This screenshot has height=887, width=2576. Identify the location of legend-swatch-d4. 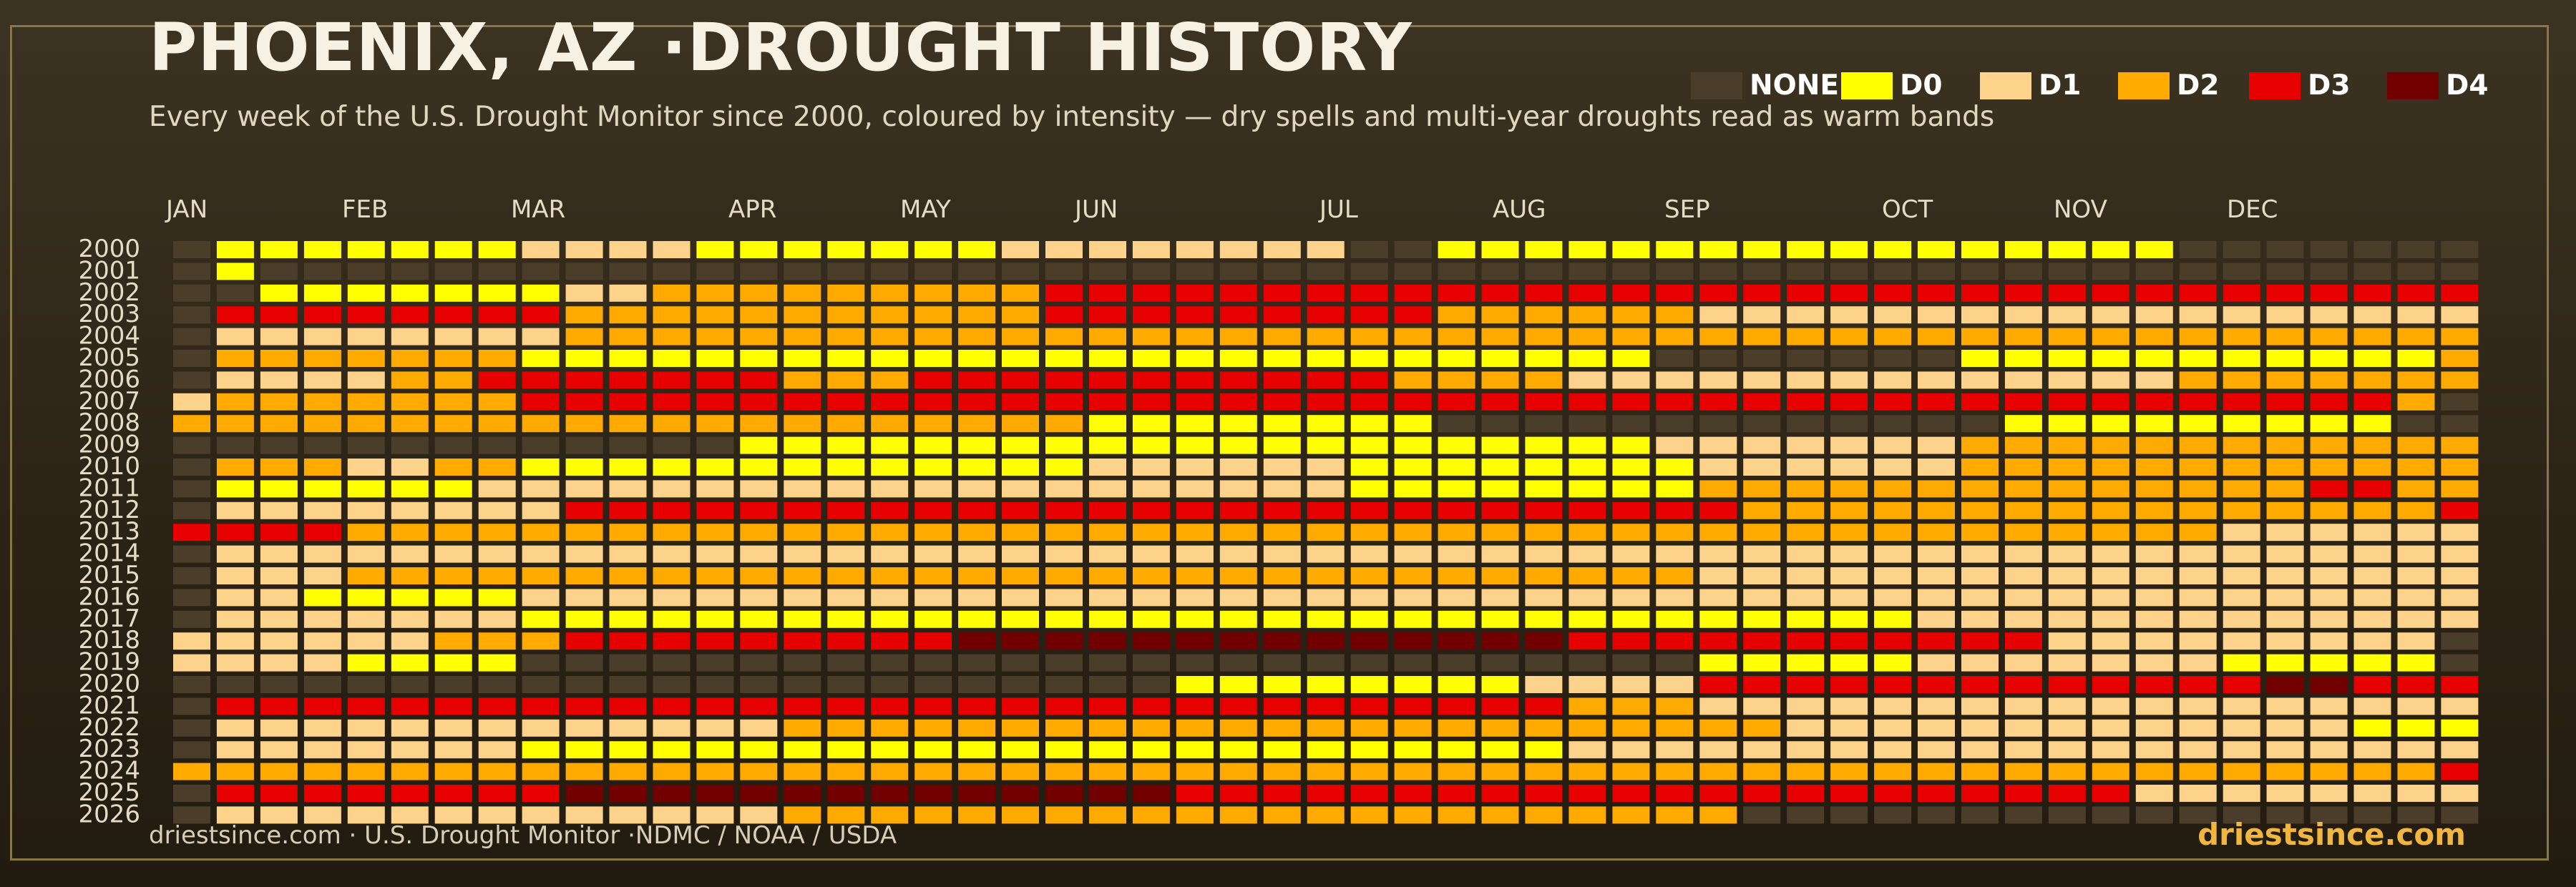
(2413, 85).